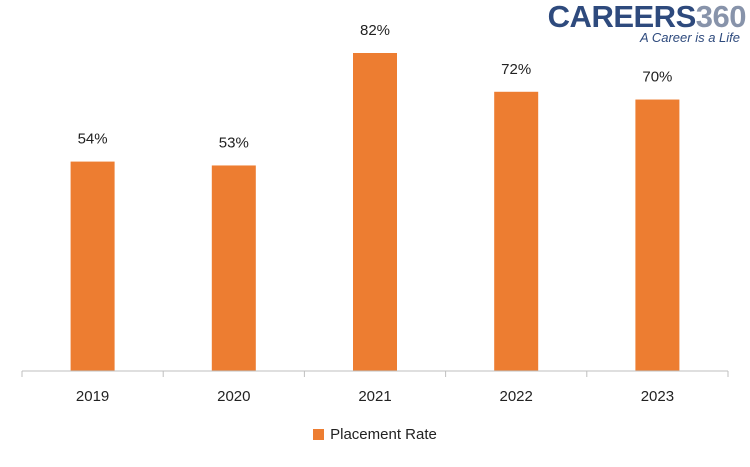 The height and width of the screenshot is (467, 750). I want to click on legend: Placement Rate, so click(375, 434).